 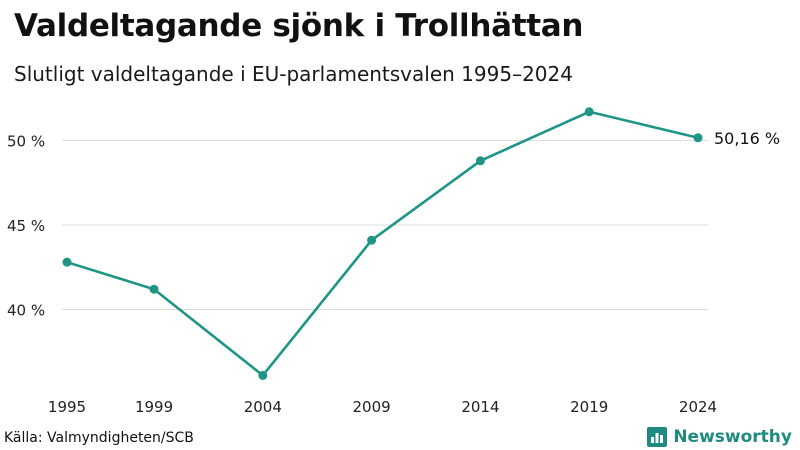 What do you see at coordinates (99, 438) in the screenshot?
I see `source-note: Källa: Valmyndigheten/SCB` at bounding box center [99, 438].